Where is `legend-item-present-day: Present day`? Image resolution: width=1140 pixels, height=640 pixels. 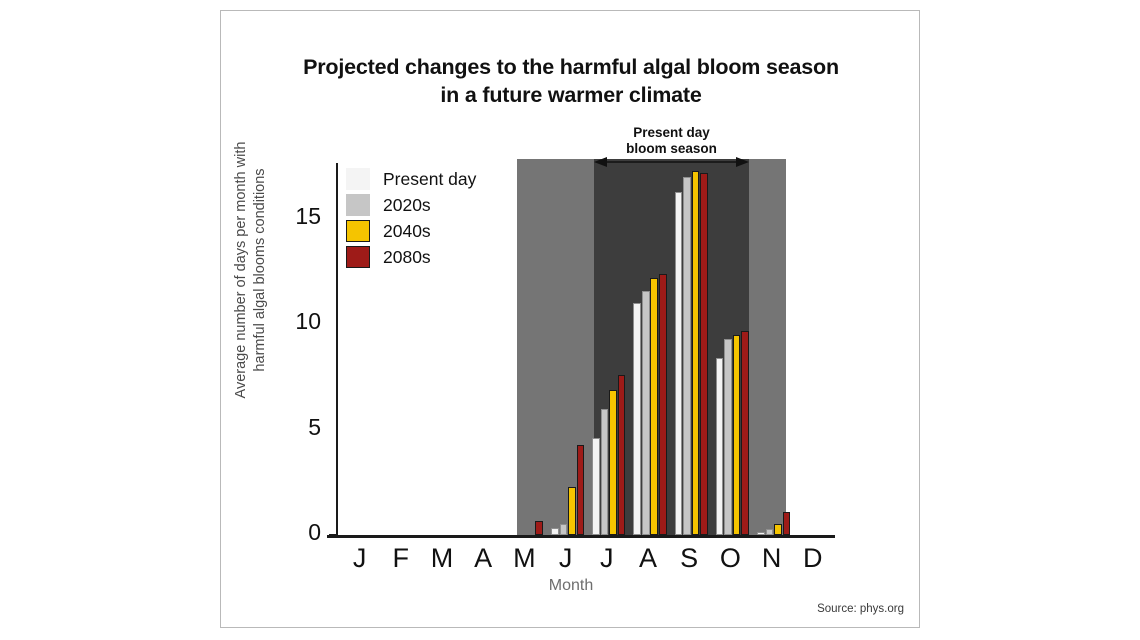
legend-item-present-day: Present day is located at coordinates (411, 179).